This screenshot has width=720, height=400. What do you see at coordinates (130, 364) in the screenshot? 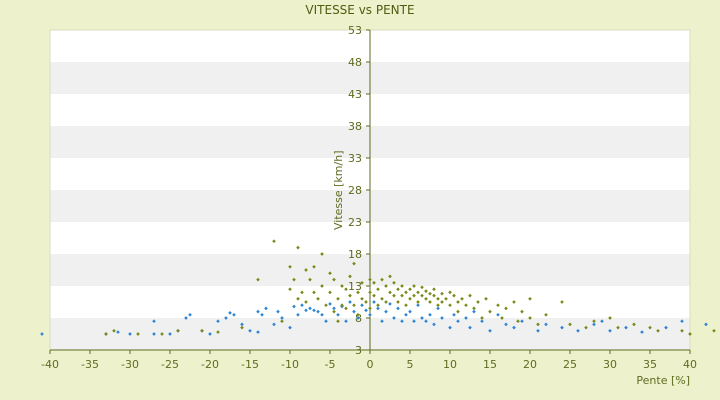
I see `x-tick-label: -30` at bounding box center [130, 364].